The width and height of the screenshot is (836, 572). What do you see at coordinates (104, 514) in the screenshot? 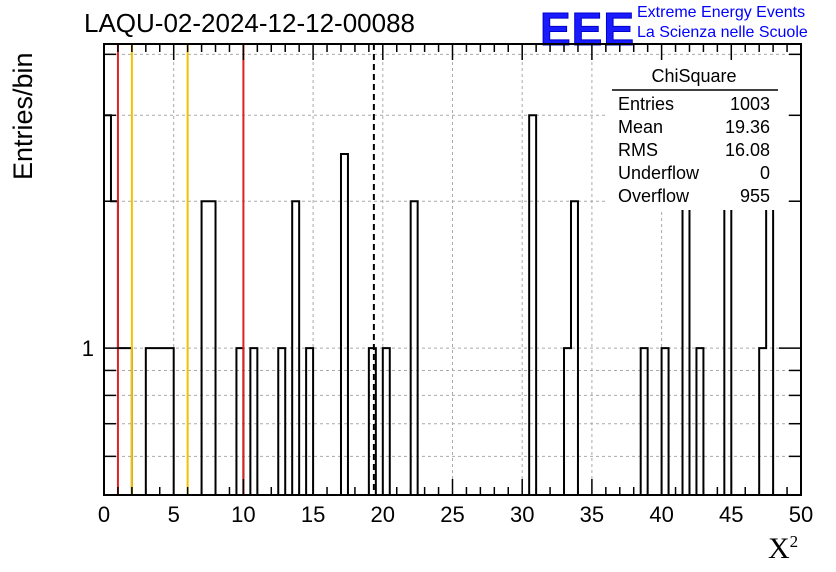
I see `x-tick-label: 0` at bounding box center [104, 514].